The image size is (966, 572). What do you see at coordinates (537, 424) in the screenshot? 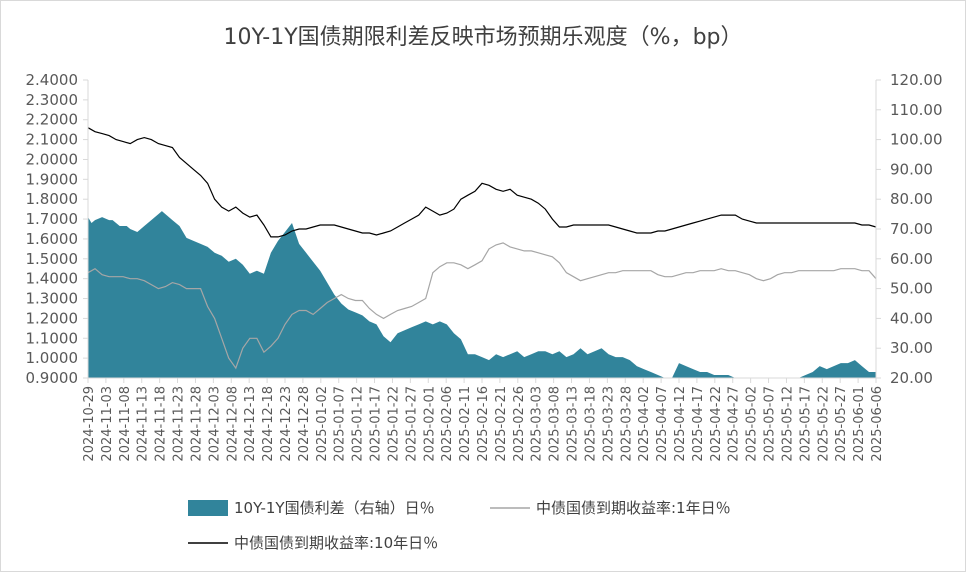
I see `x-tick-label: 2025-03-03` at bounding box center [537, 424].